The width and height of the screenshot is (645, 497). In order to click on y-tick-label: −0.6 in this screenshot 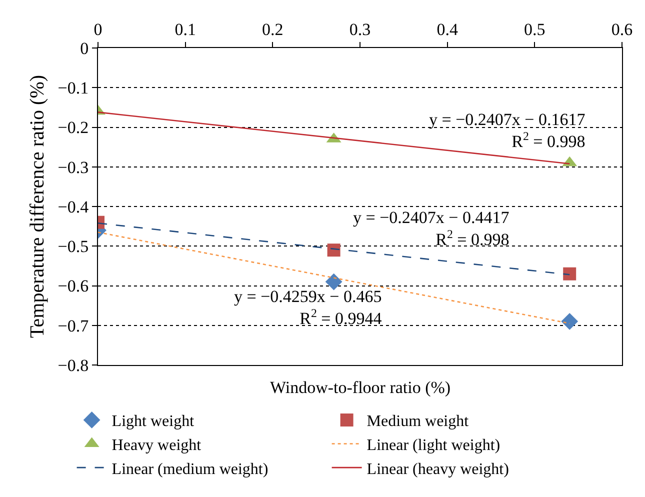, I will do `click(73, 286)`.